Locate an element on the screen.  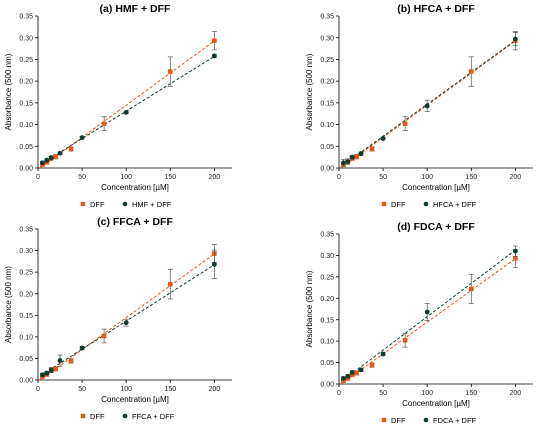
legend: DFF HMF + DFF is located at coordinates (126, 204).